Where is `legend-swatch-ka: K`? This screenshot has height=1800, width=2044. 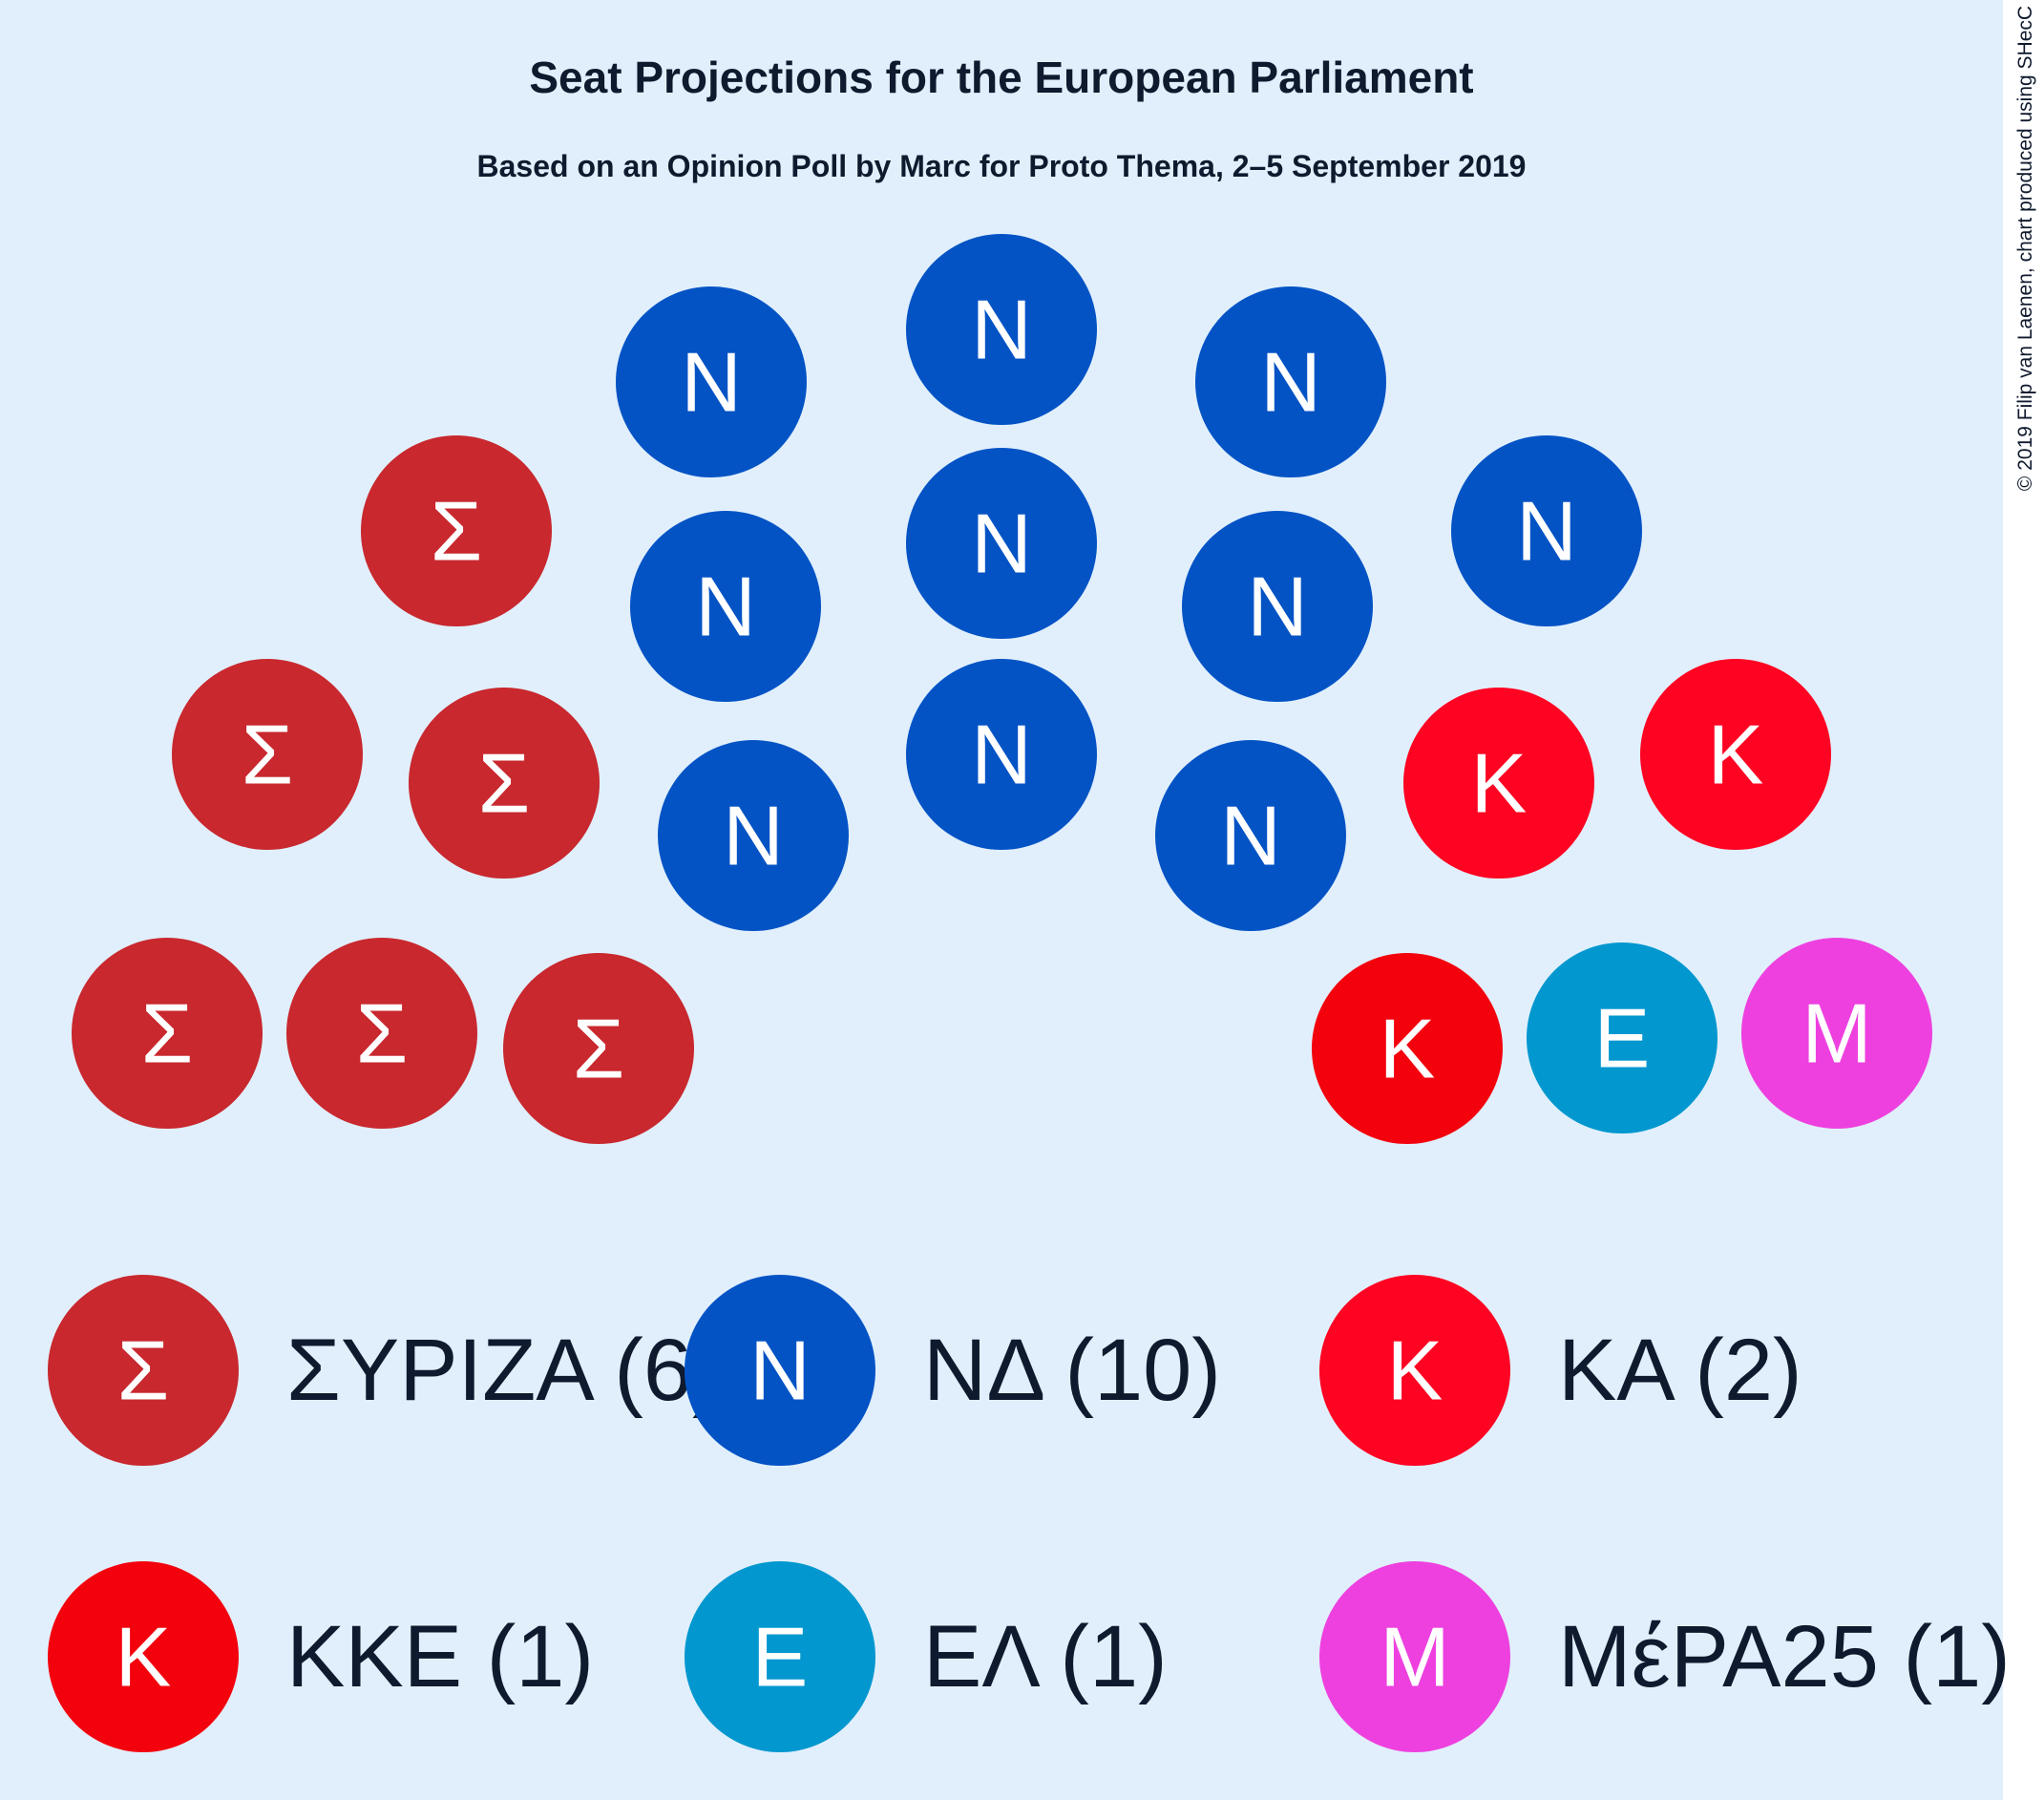 legend-swatch-ka: K is located at coordinates (1414, 1370).